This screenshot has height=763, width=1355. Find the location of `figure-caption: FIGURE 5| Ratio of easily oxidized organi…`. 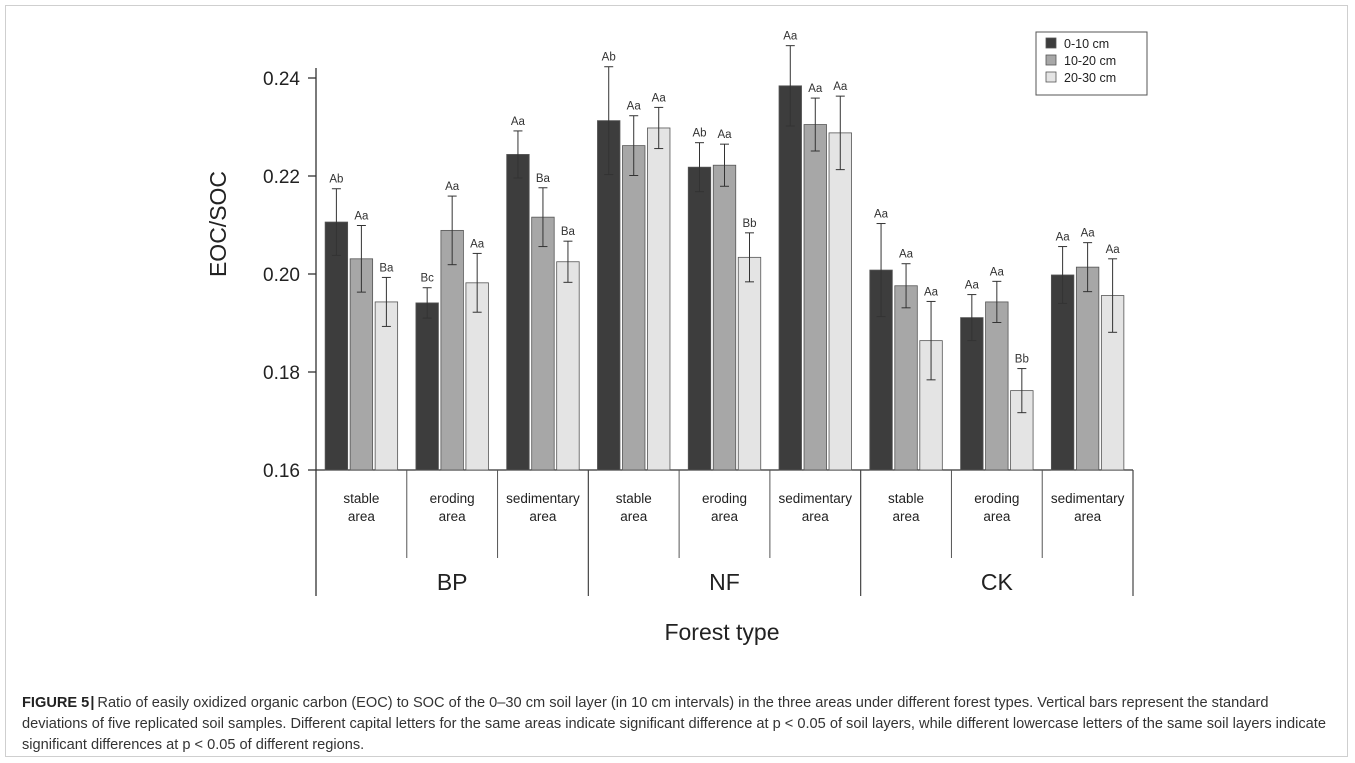

figure-caption: FIGURE 5| Ratio of easily oxidized organi… is located at coordinates (677, 724).